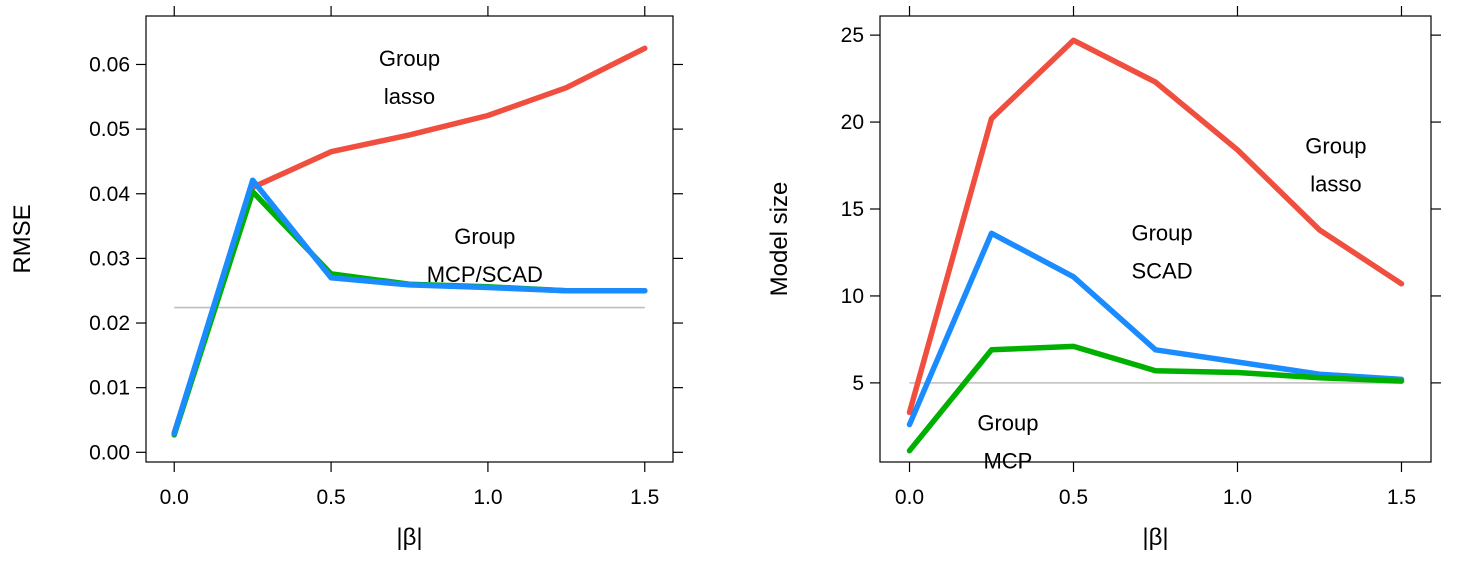 This screenshot has width=1460, height=563. I want to click on y-tick-label: 0.04, so click(109, 194).